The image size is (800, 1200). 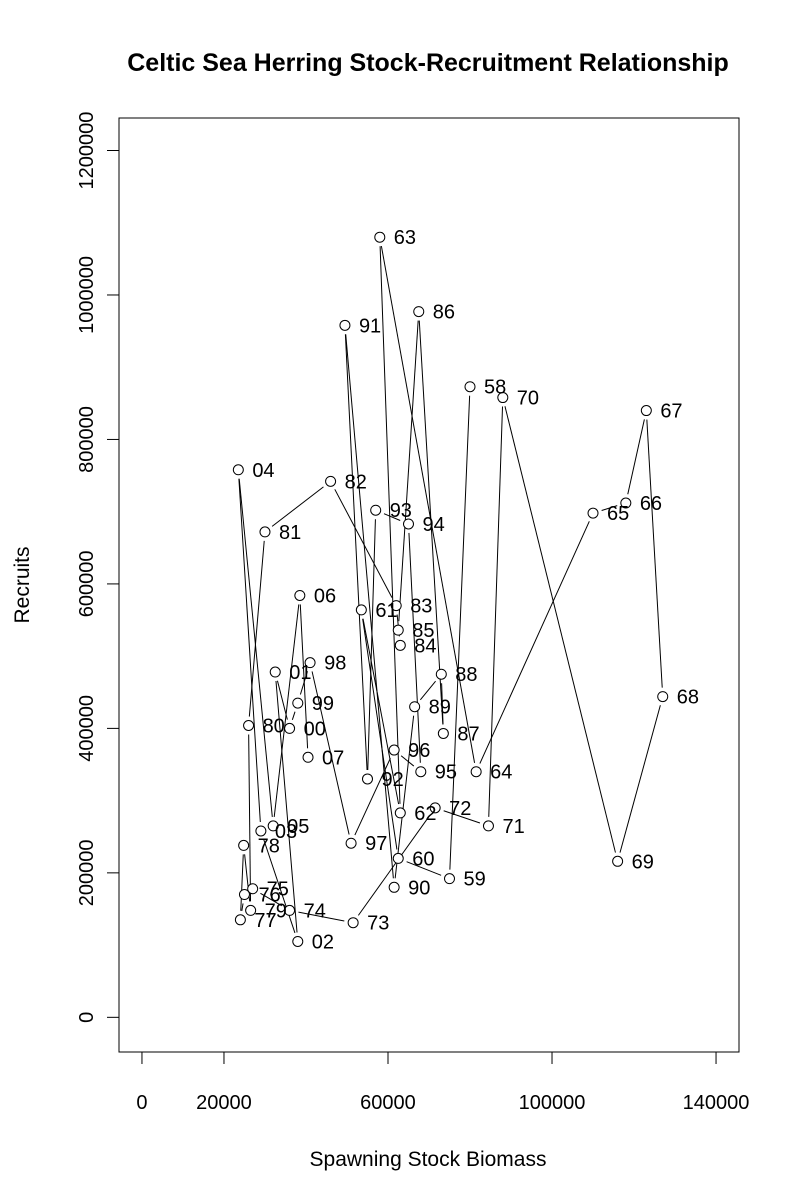 What do you see at coordinates (278, 890) in the screenshot?
I see `point-label: 75` at bounding box center [278, 890].